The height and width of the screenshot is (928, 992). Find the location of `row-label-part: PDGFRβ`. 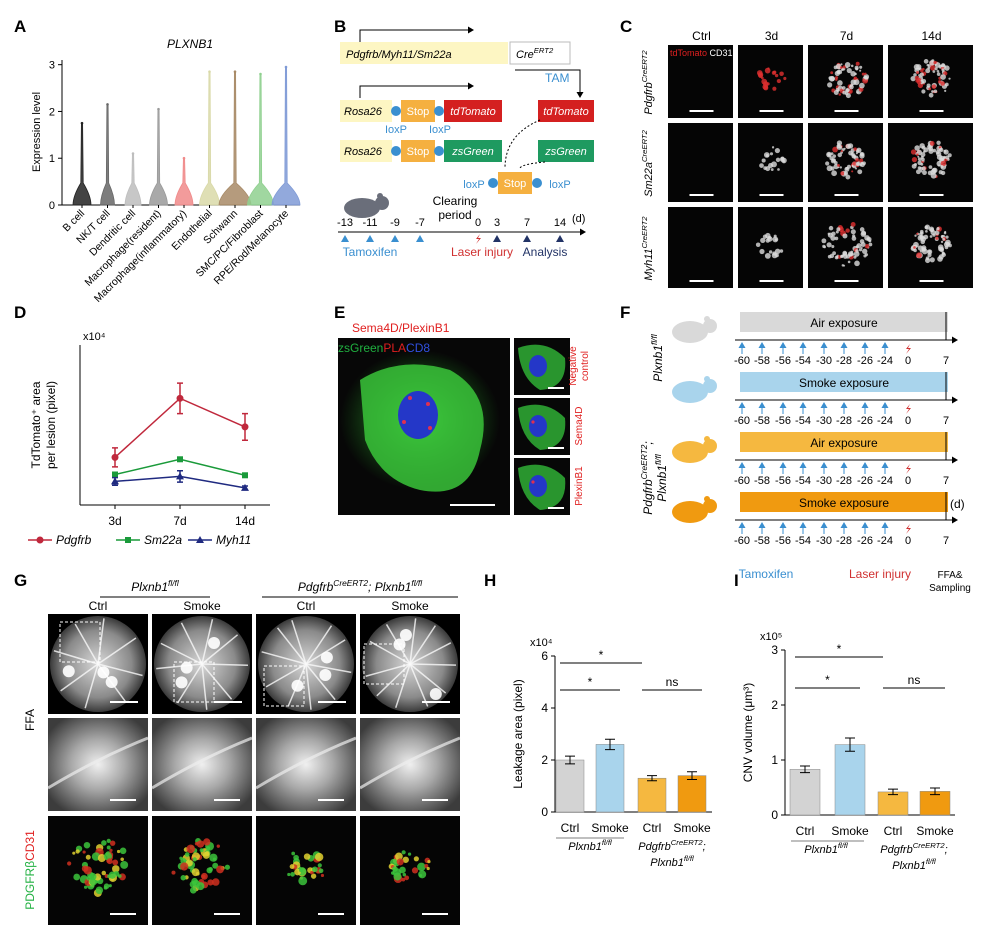

row-label-part: PDGFRβ is located at coordinates (30, 885).